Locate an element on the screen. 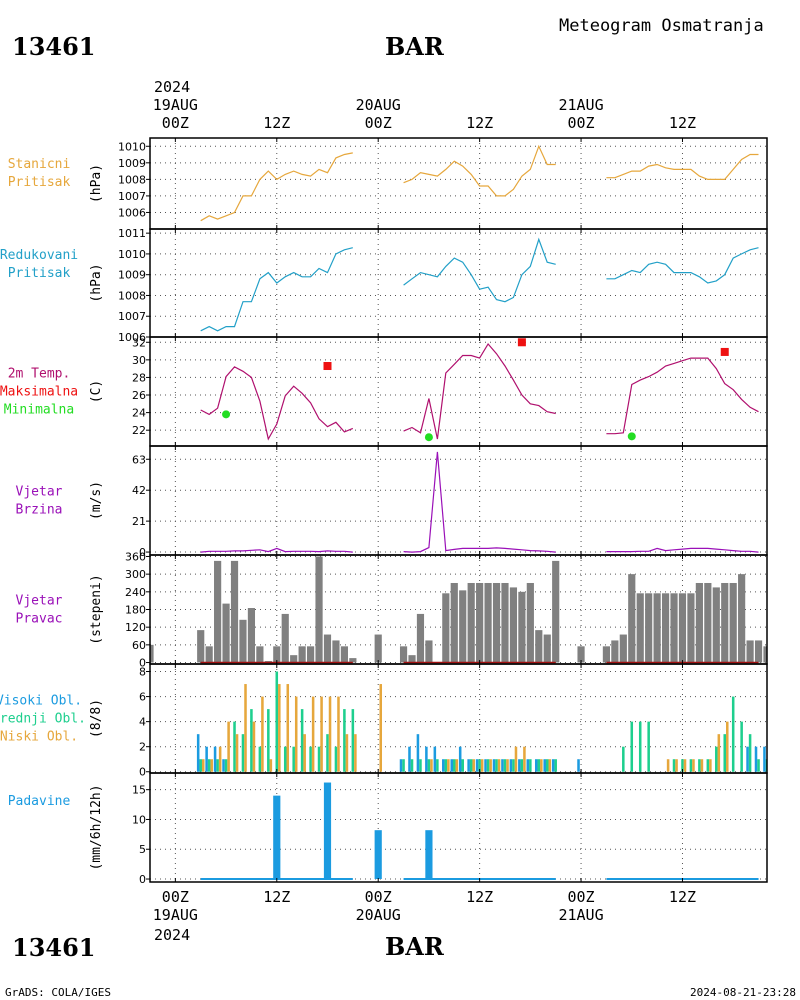 This screenshot has width=800, height=1000. y-tick-label: 0 is located at coordinates (142, 772).